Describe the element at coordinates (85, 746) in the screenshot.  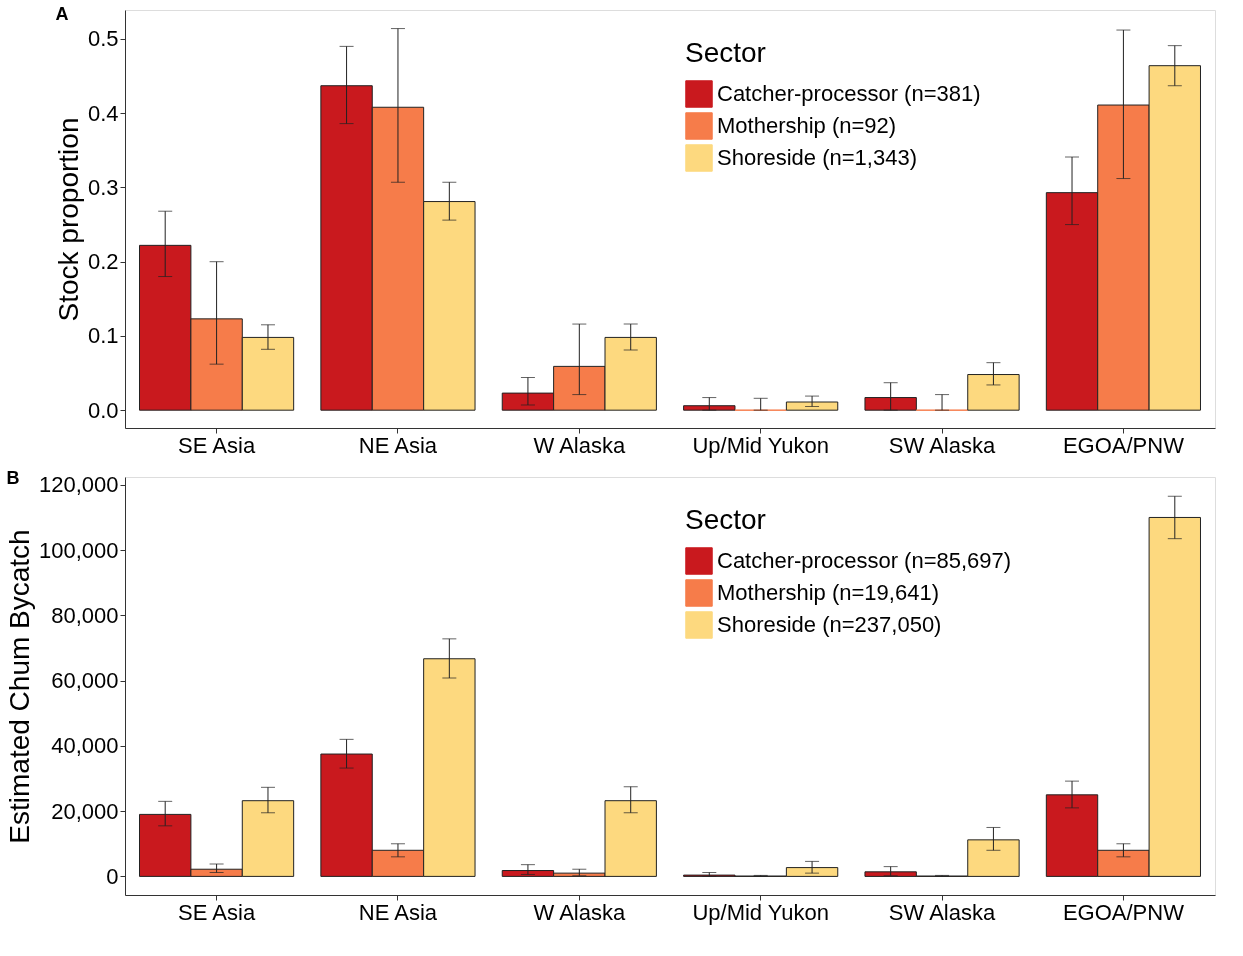
I see `y-tick-label: 40,000` at that location.